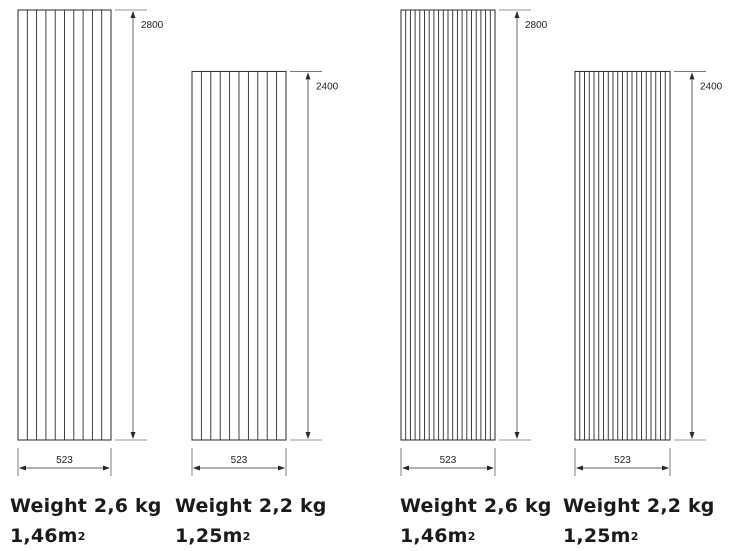 Image resolution: width=734 pixels, height=551 pixels. What do you see at coordinates (251, 521) in the screenshot?
I see `panel-2-spec: Weight 2,2 kg 1,25m2` at bounding box center [251, 521].